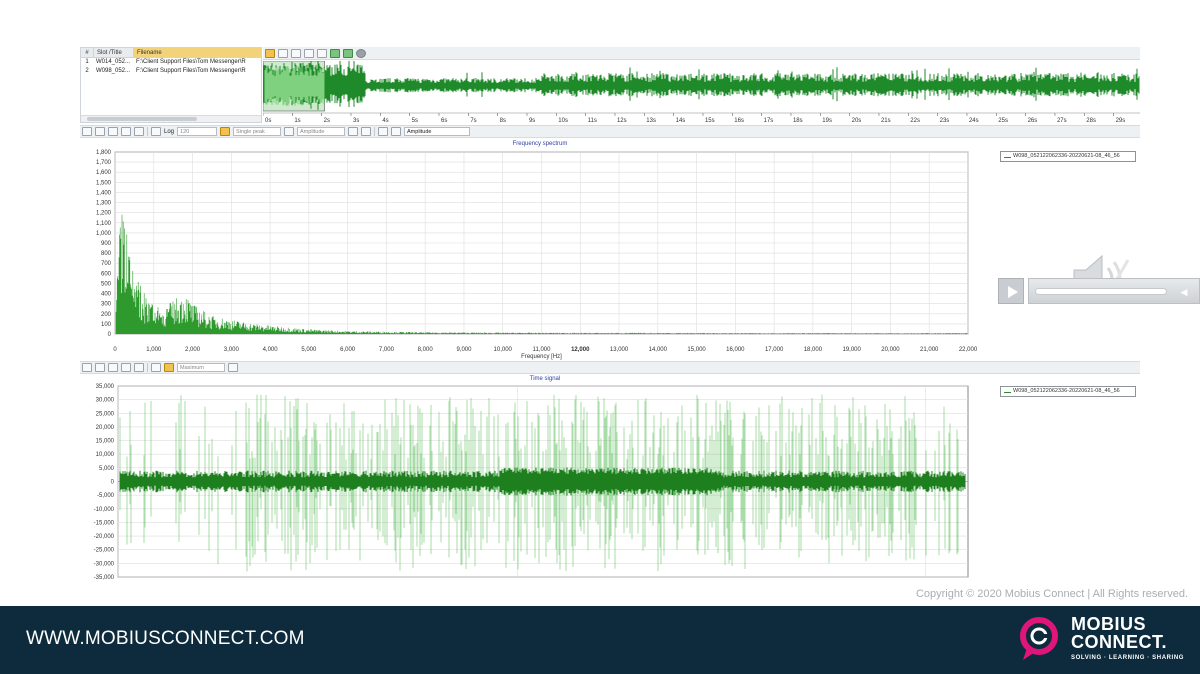 The width and height of the screenshot is (1200, 674). I want to click on select-range-icon, so click(270, 53).